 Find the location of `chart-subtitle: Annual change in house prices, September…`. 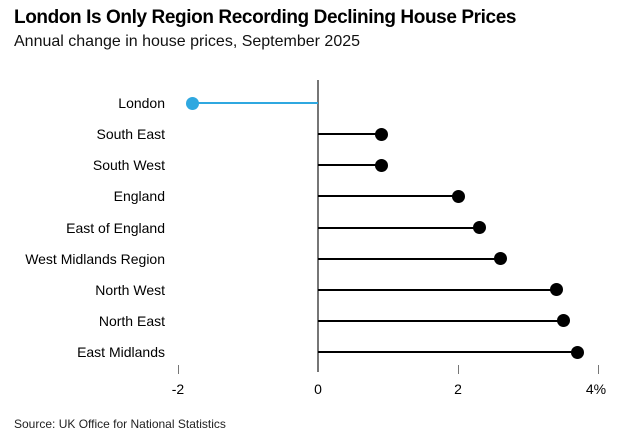

chart-subtitle: Annual change in house prices, September… is located at coordinates (187, 41).